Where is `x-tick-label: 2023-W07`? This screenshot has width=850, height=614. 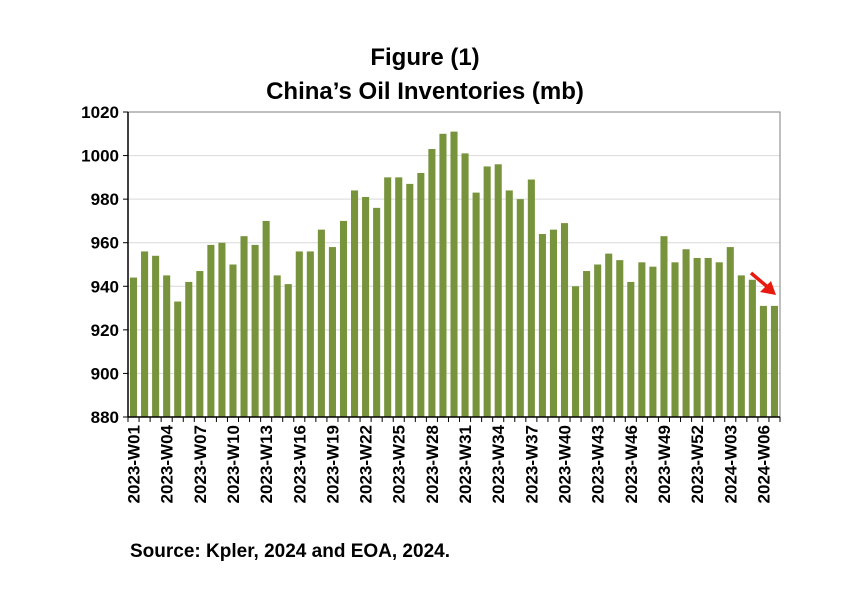 x-tick-label: 2023-W07 is located at coordinates (200, 464).